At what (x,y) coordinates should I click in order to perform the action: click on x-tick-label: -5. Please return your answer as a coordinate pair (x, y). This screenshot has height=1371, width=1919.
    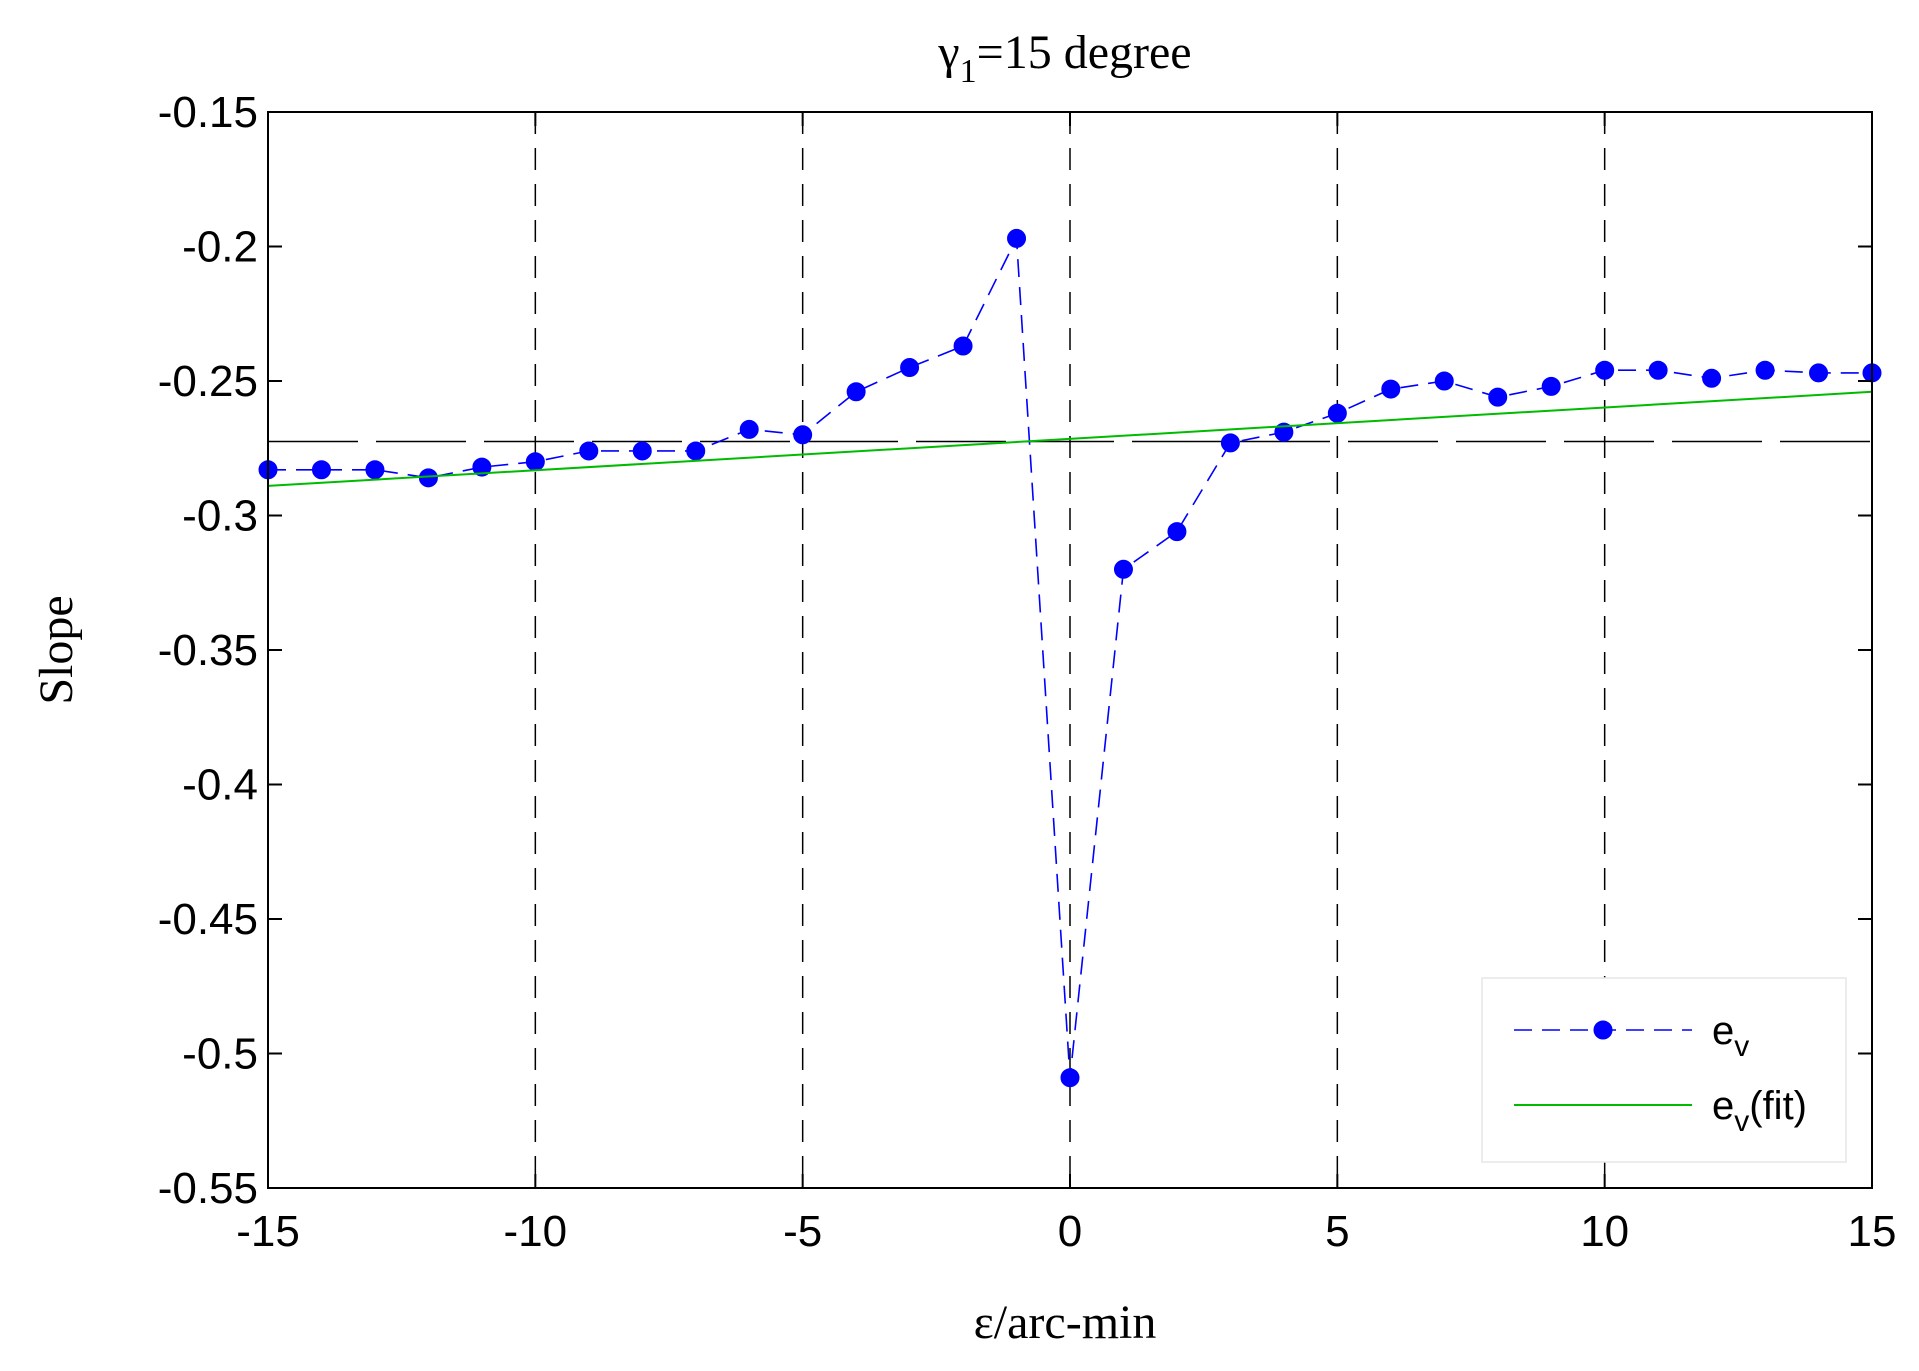
    Looking at the image, I should click on (802, 1231).